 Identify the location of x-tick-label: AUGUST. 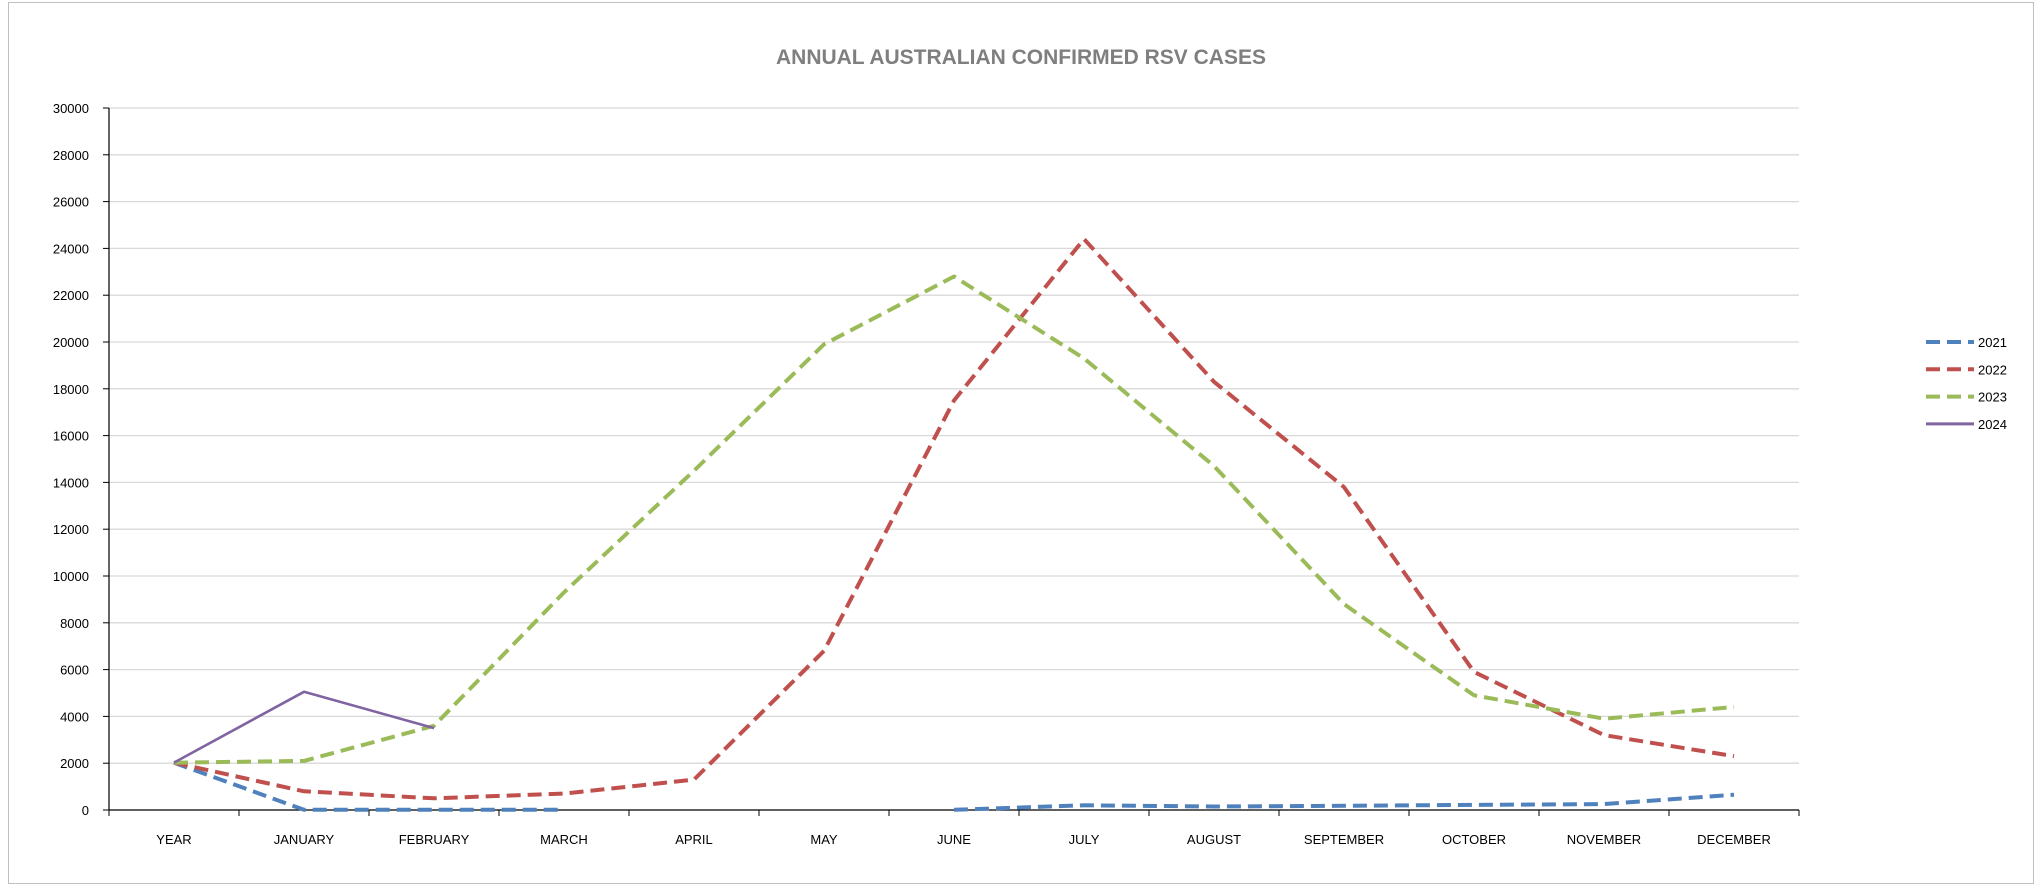
(1214, 839).